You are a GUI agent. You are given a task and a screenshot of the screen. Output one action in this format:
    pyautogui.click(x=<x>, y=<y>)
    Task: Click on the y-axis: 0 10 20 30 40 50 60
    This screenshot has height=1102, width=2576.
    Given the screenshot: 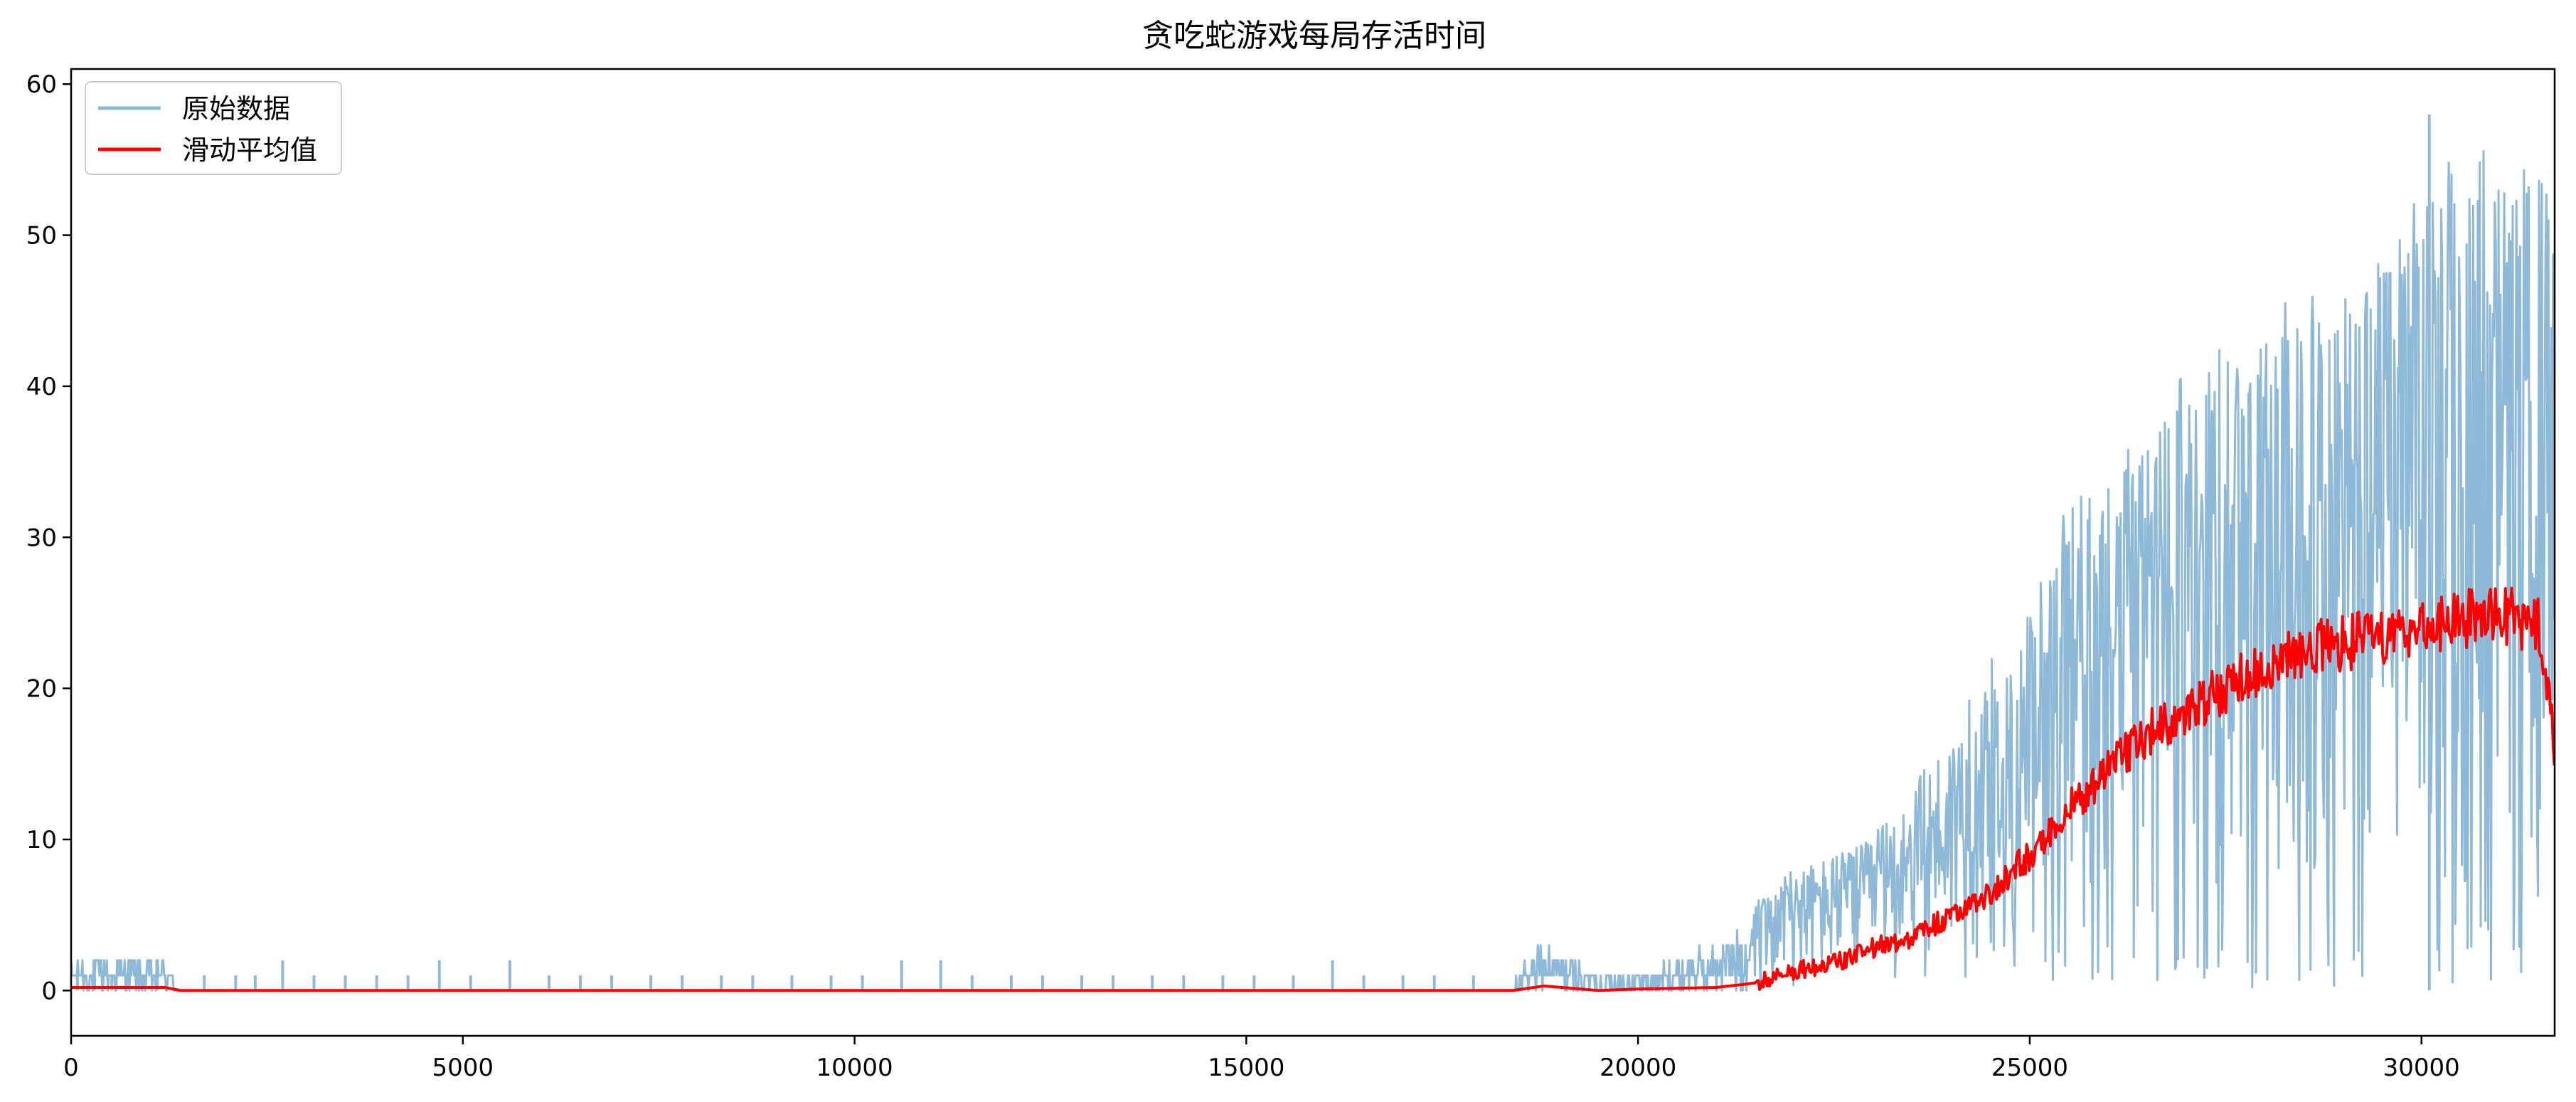 What is the action you would take?
    pyautogui.click(x=48, y=537)
    